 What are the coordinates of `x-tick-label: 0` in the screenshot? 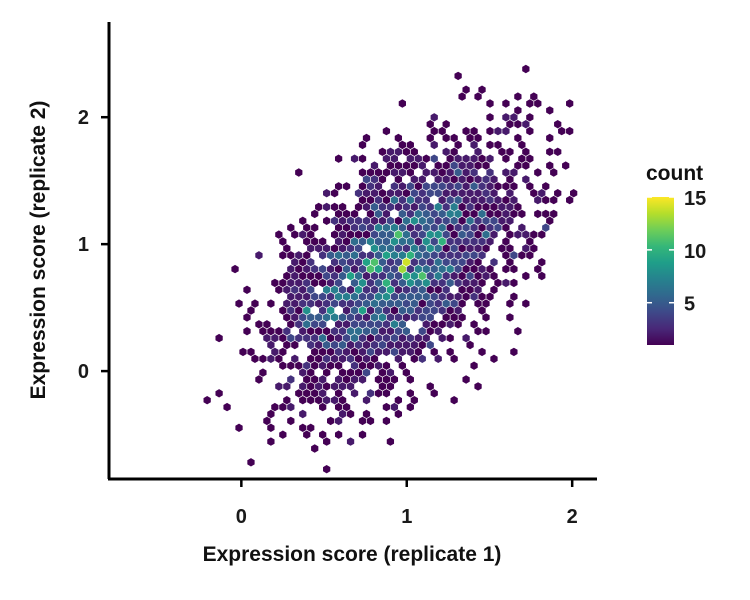 It's located at (241, 517).